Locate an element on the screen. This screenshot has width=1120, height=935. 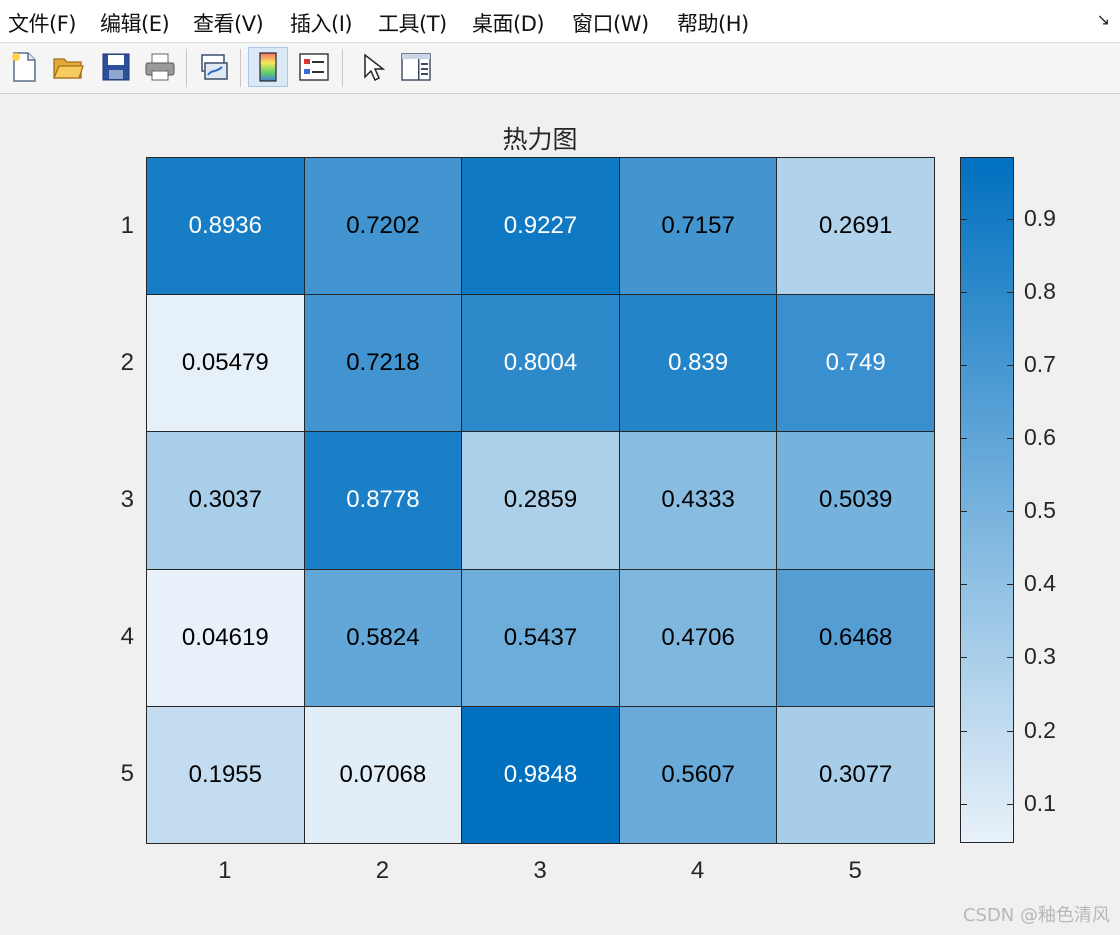
colorbar-icon is located at coordinates (268, 67).